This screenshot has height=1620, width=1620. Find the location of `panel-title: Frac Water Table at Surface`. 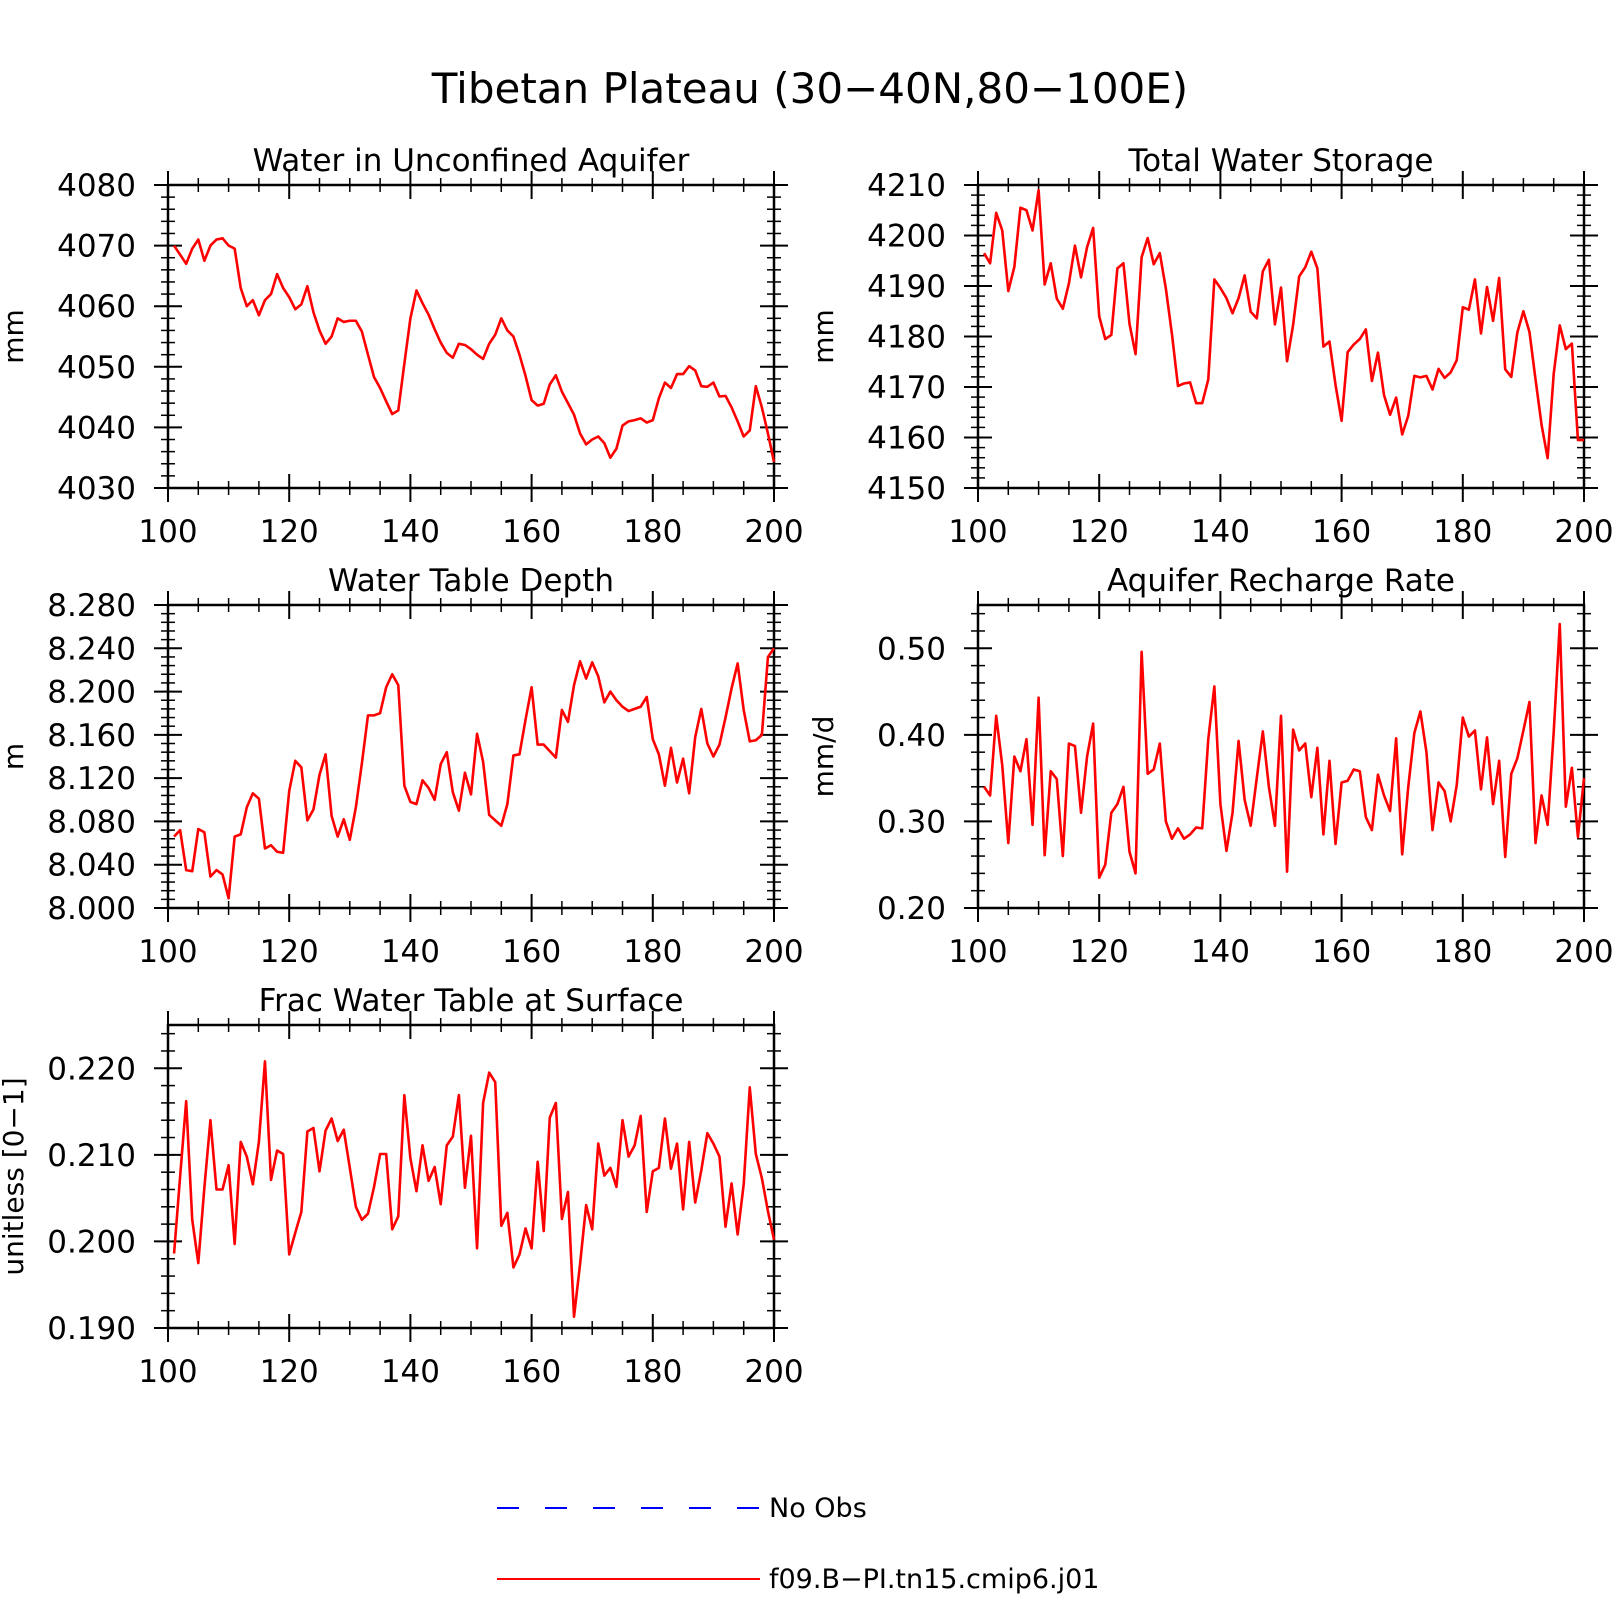

panel-title: Frac Water Table at Surface is located at coordinates (471, 1001).